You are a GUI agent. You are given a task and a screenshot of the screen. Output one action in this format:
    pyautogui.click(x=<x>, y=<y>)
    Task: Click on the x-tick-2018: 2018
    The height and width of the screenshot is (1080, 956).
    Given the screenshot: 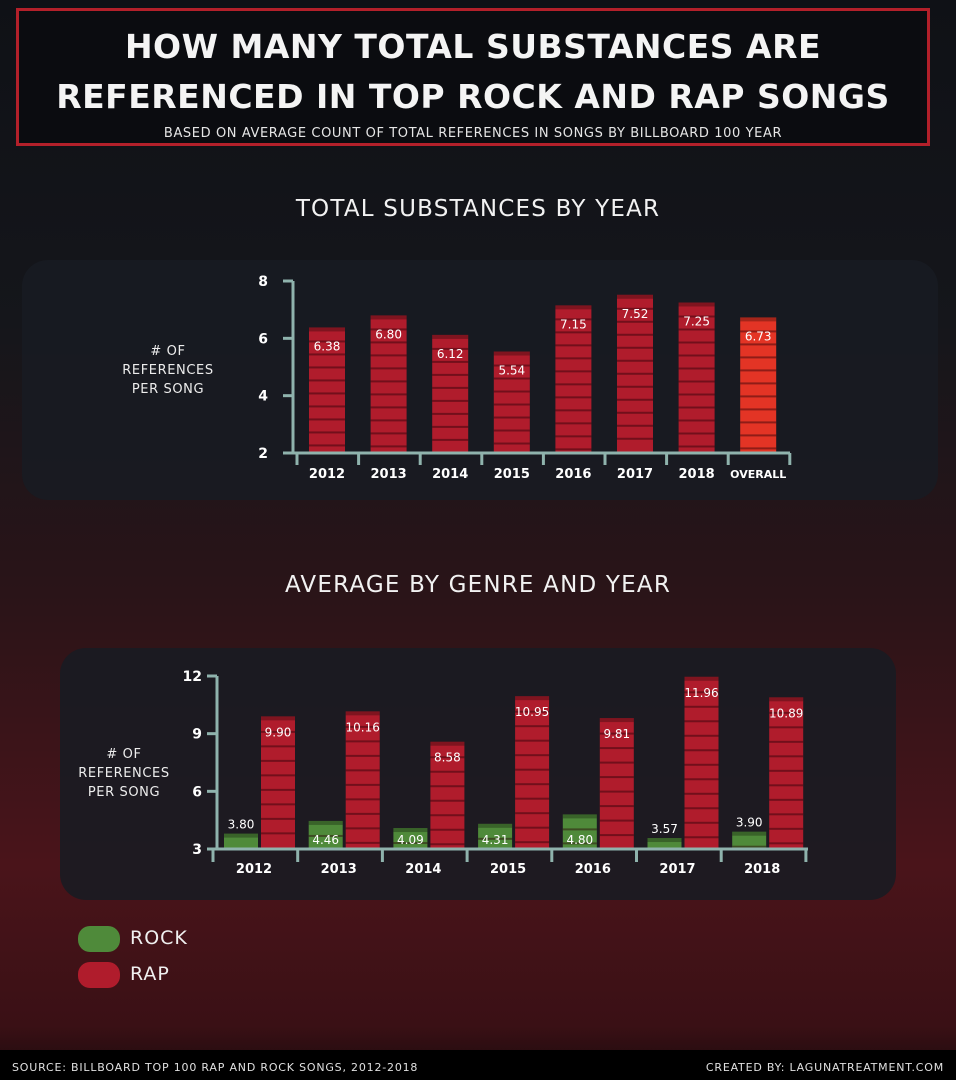 What is the action you would take?
    pyautogui.click(x=697, y=474)
    